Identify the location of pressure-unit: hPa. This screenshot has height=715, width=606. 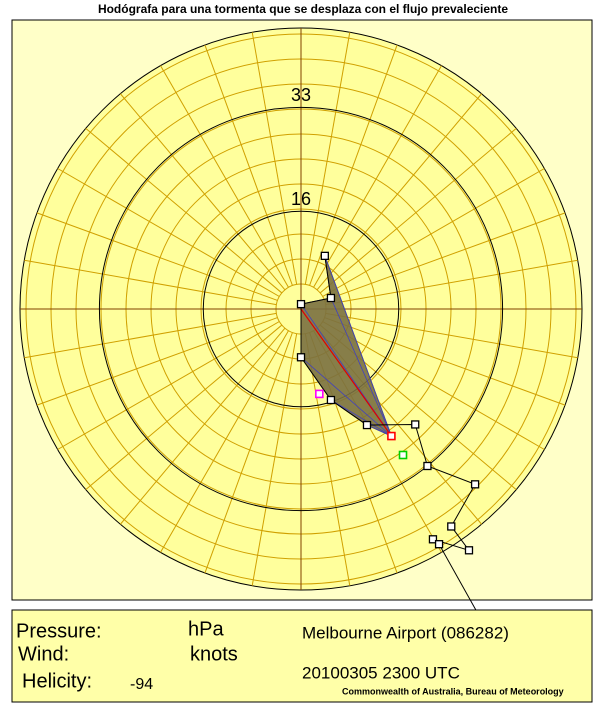
(206, 629).